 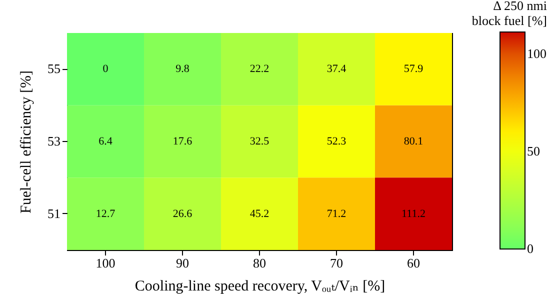 What do you see at coordinates (336, 263) in the screenshot?
I see `x-tick-label: 70` at bounding box center [336, 263].